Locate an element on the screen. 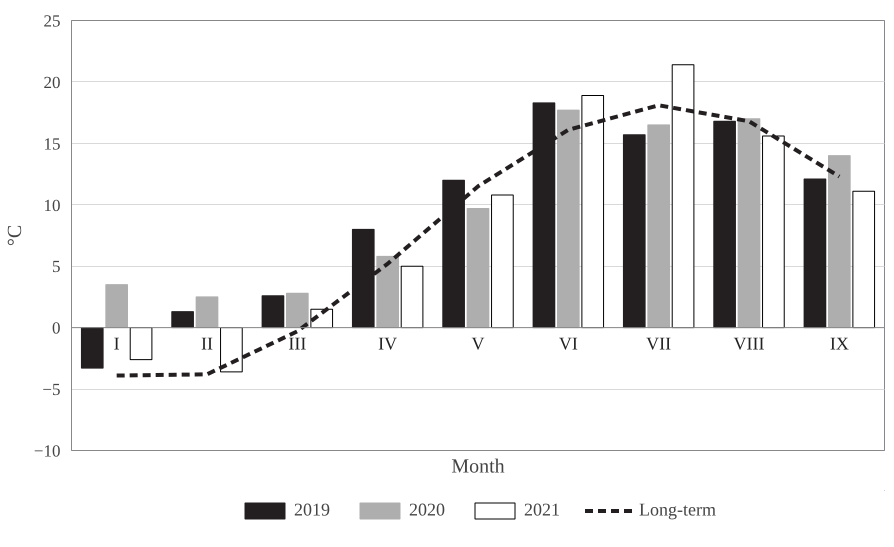 The image size is (894, 547). x-tick-label: VII is located at coordinates (659, 344).